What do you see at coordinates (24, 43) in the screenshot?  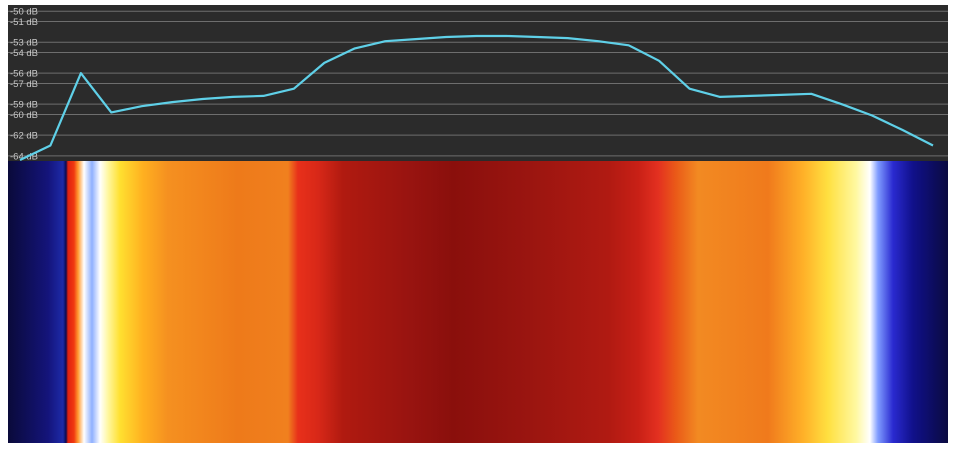 I see `y-tick-label: -53 dB` at bounding box center [24, 43].